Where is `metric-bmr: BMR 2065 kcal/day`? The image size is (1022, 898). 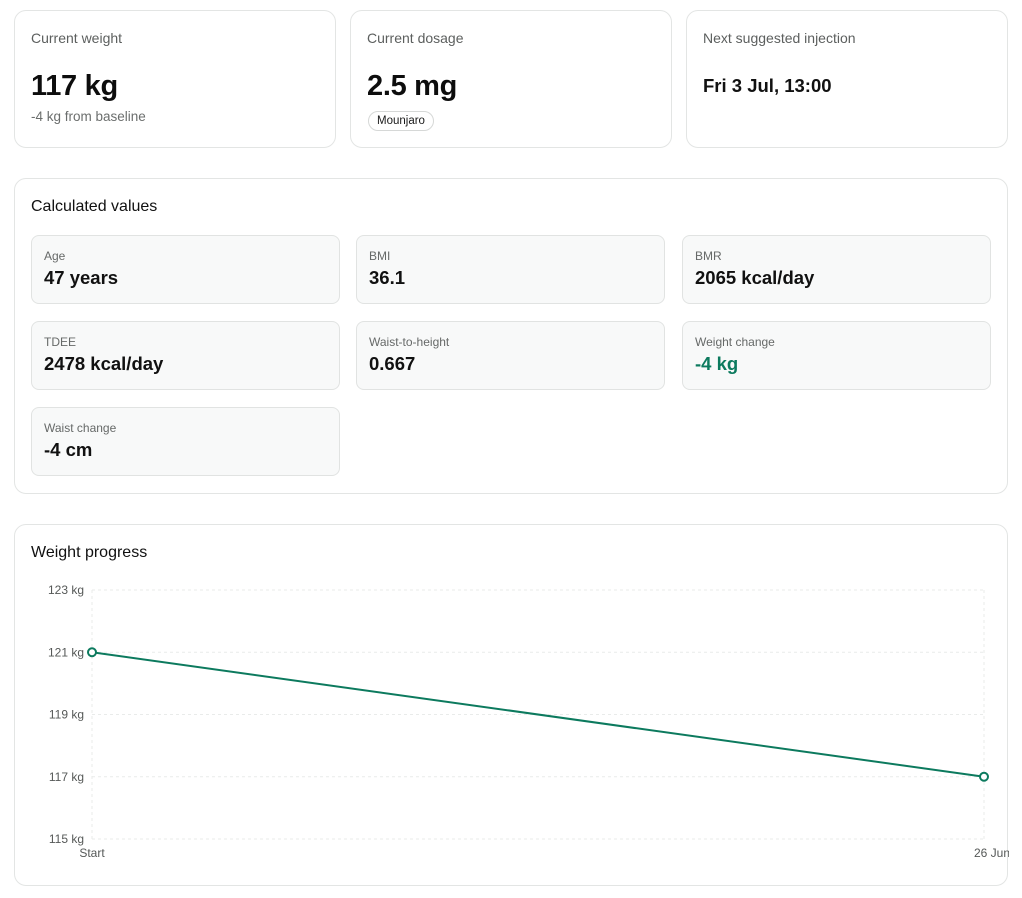
metric-bmr: BMR 2065 kcal/day is located at coordinates (836, 269).